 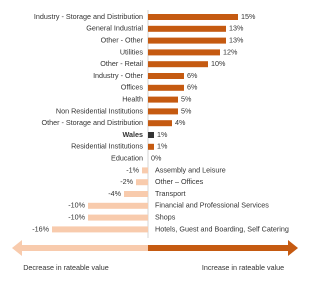 I want to click on category-label: Financial and Professional Services, so click(x=212, y=205).